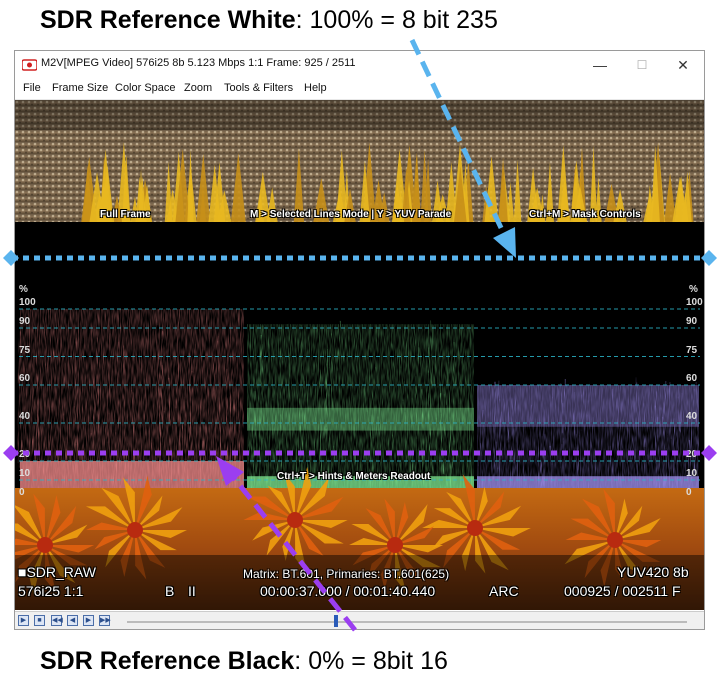  Describe the element at coordinates (80, 88) in the screenshot. I see `menu-frame-size: Frame Size` at that location.